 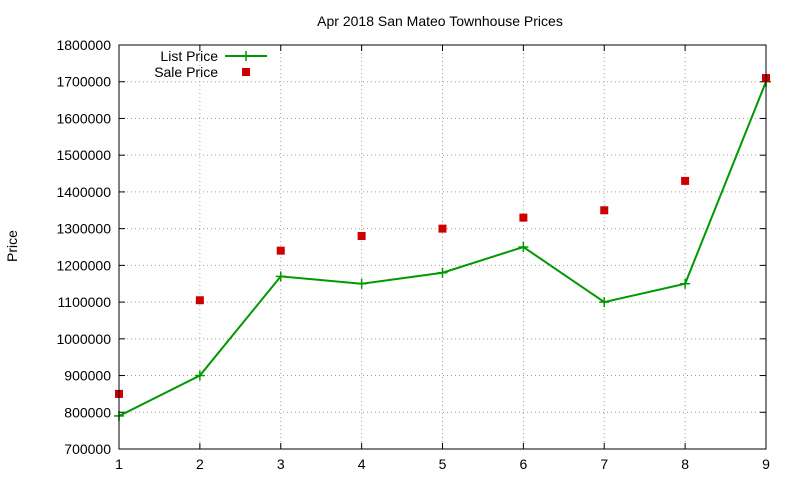 I want to click on y-tick-label: 1100000, so click(x=85, y=302).